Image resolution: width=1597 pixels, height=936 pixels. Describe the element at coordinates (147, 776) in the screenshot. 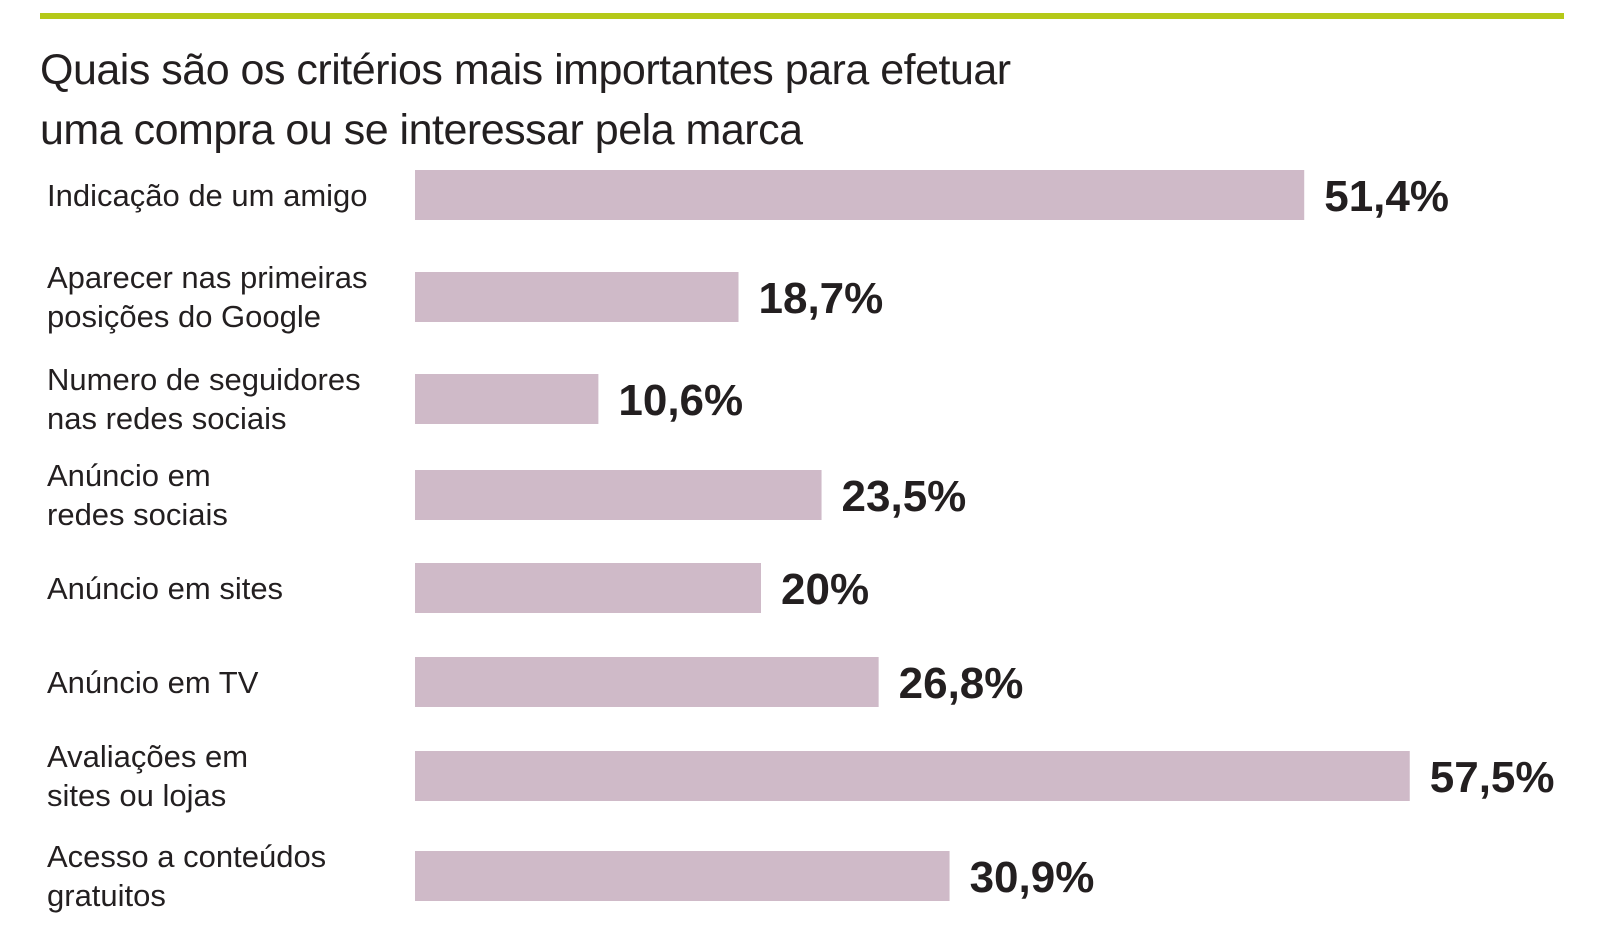

I see `category-label-7: Avaliações em sites ou lojas` at that location.